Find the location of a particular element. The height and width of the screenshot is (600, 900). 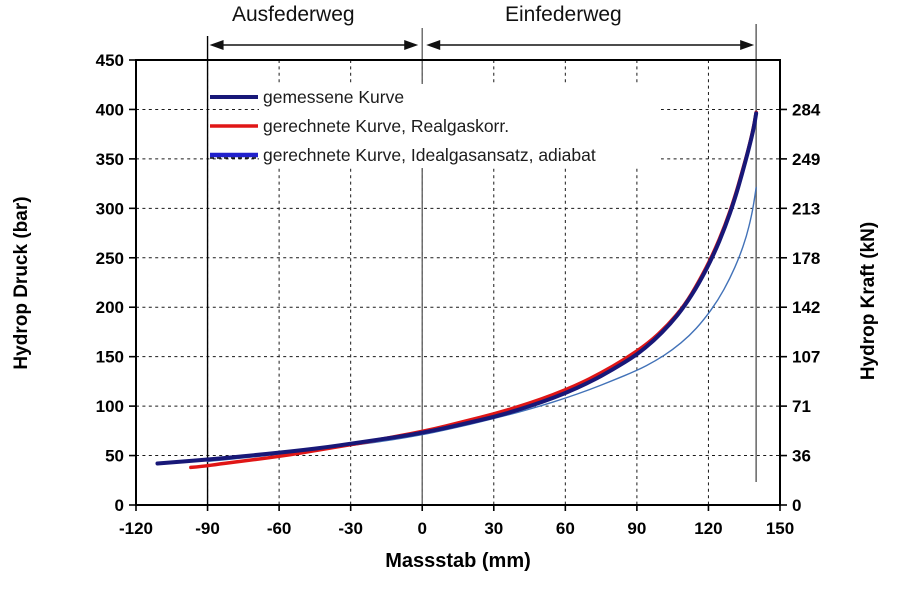

rebound-arrow-left-arrowhead is located at coordinates (216, 45).